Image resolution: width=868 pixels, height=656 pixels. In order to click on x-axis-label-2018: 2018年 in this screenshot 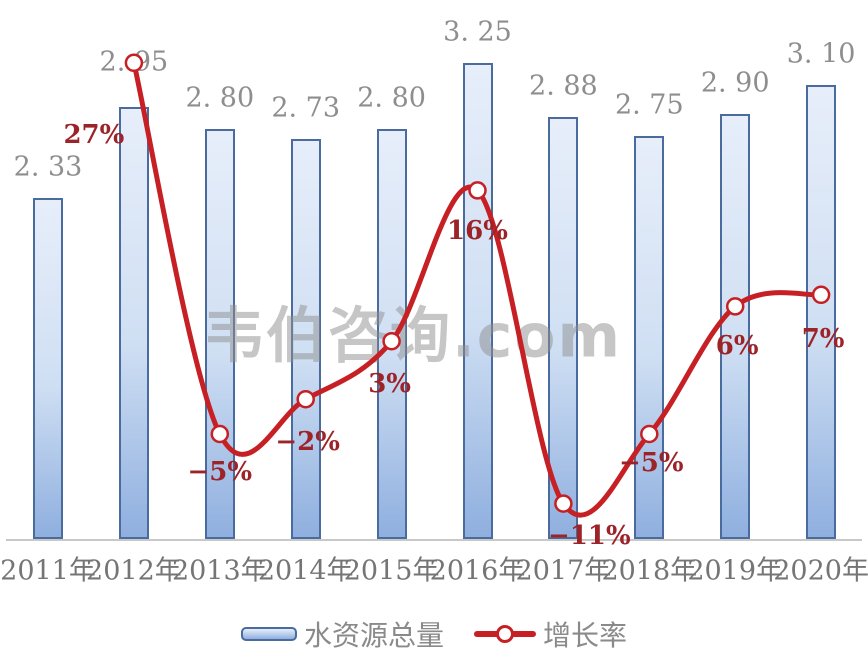, I will do `click(649, 571)`.